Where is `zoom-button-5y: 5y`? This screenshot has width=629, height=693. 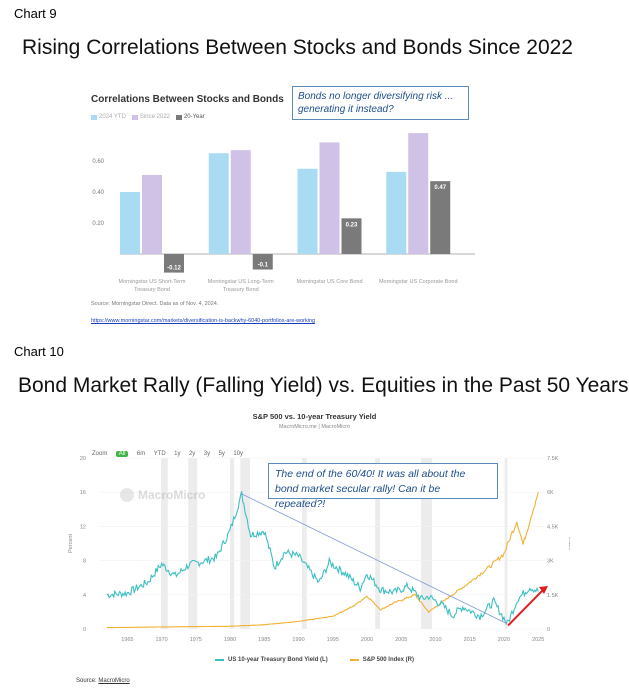 zoom-button-5y: 5y is located at coordinates (221, 454).